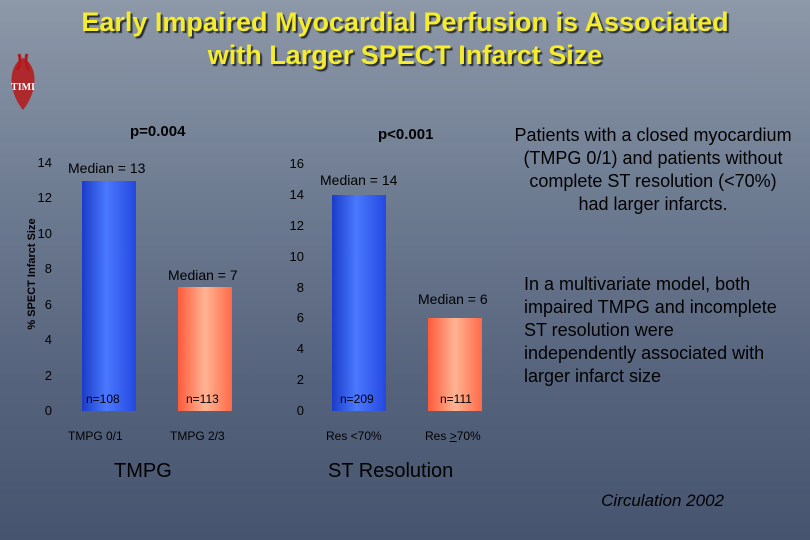 This screenshot has height=540, width=810. I want to click on median-label-tmpg-2-3: Median = 7, so click(203, 275).